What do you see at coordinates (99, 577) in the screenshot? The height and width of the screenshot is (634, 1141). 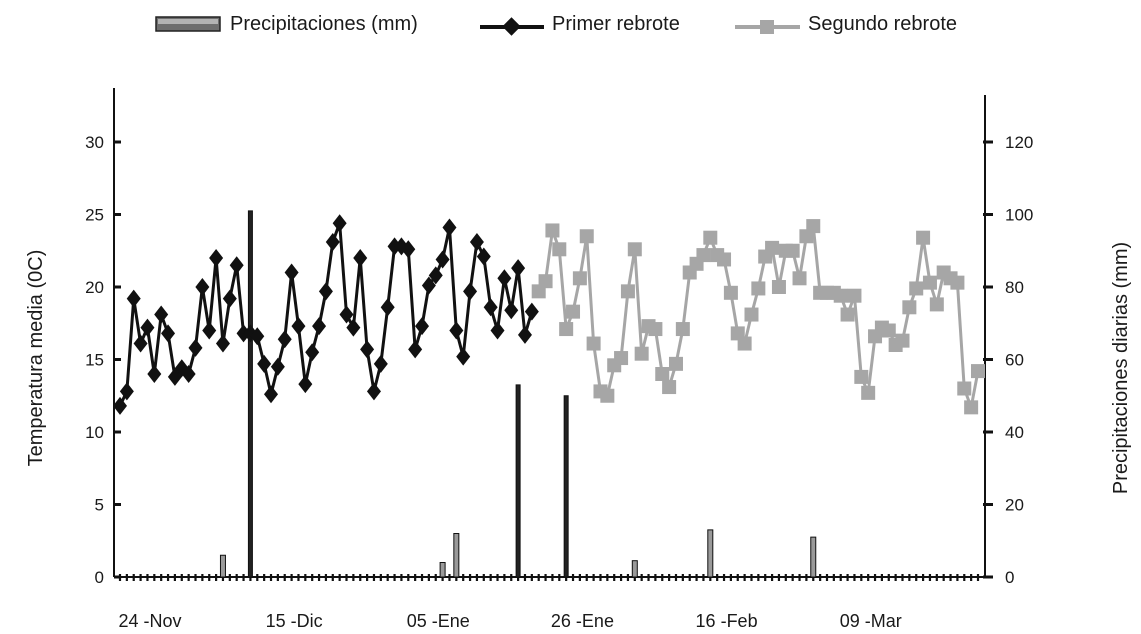 I see `y-left-tick-label: 0` at bounding box center [99, 577].